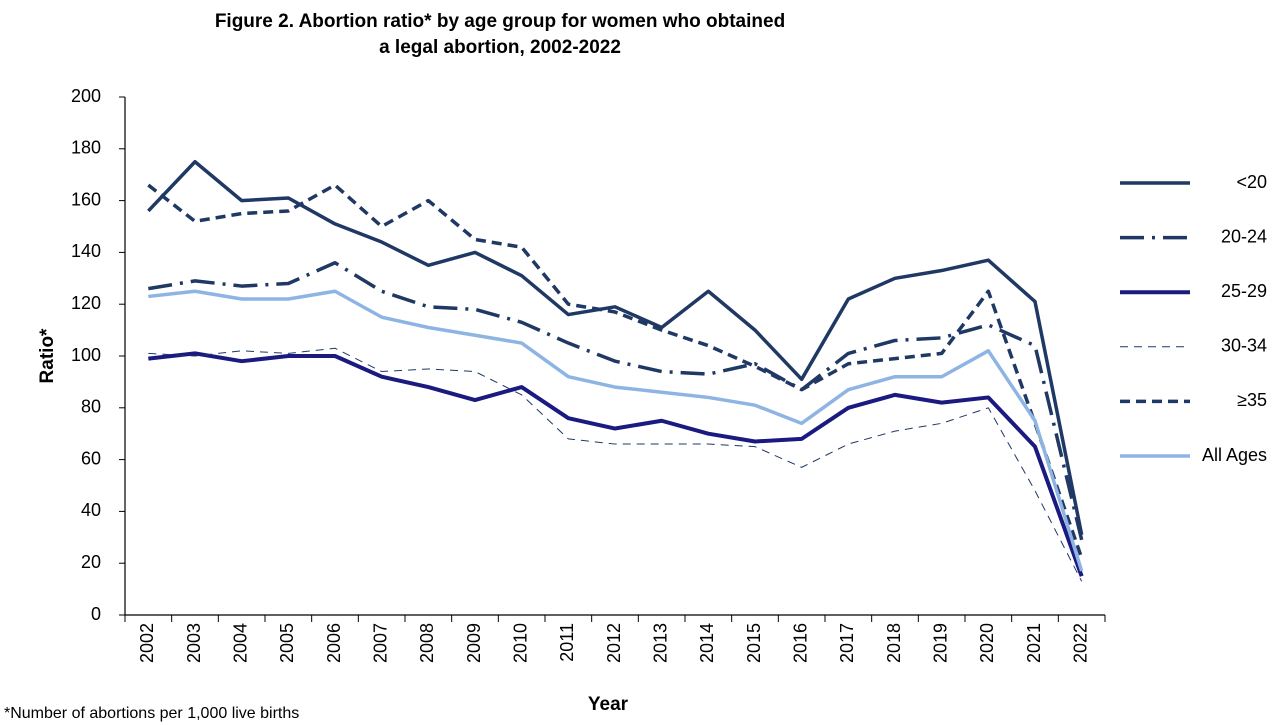 This screenshot has height=725, width=1288. Describe the element at coordinates (1034, 643) in the screenshot. I see `x-tick-label: 2021` at that location.